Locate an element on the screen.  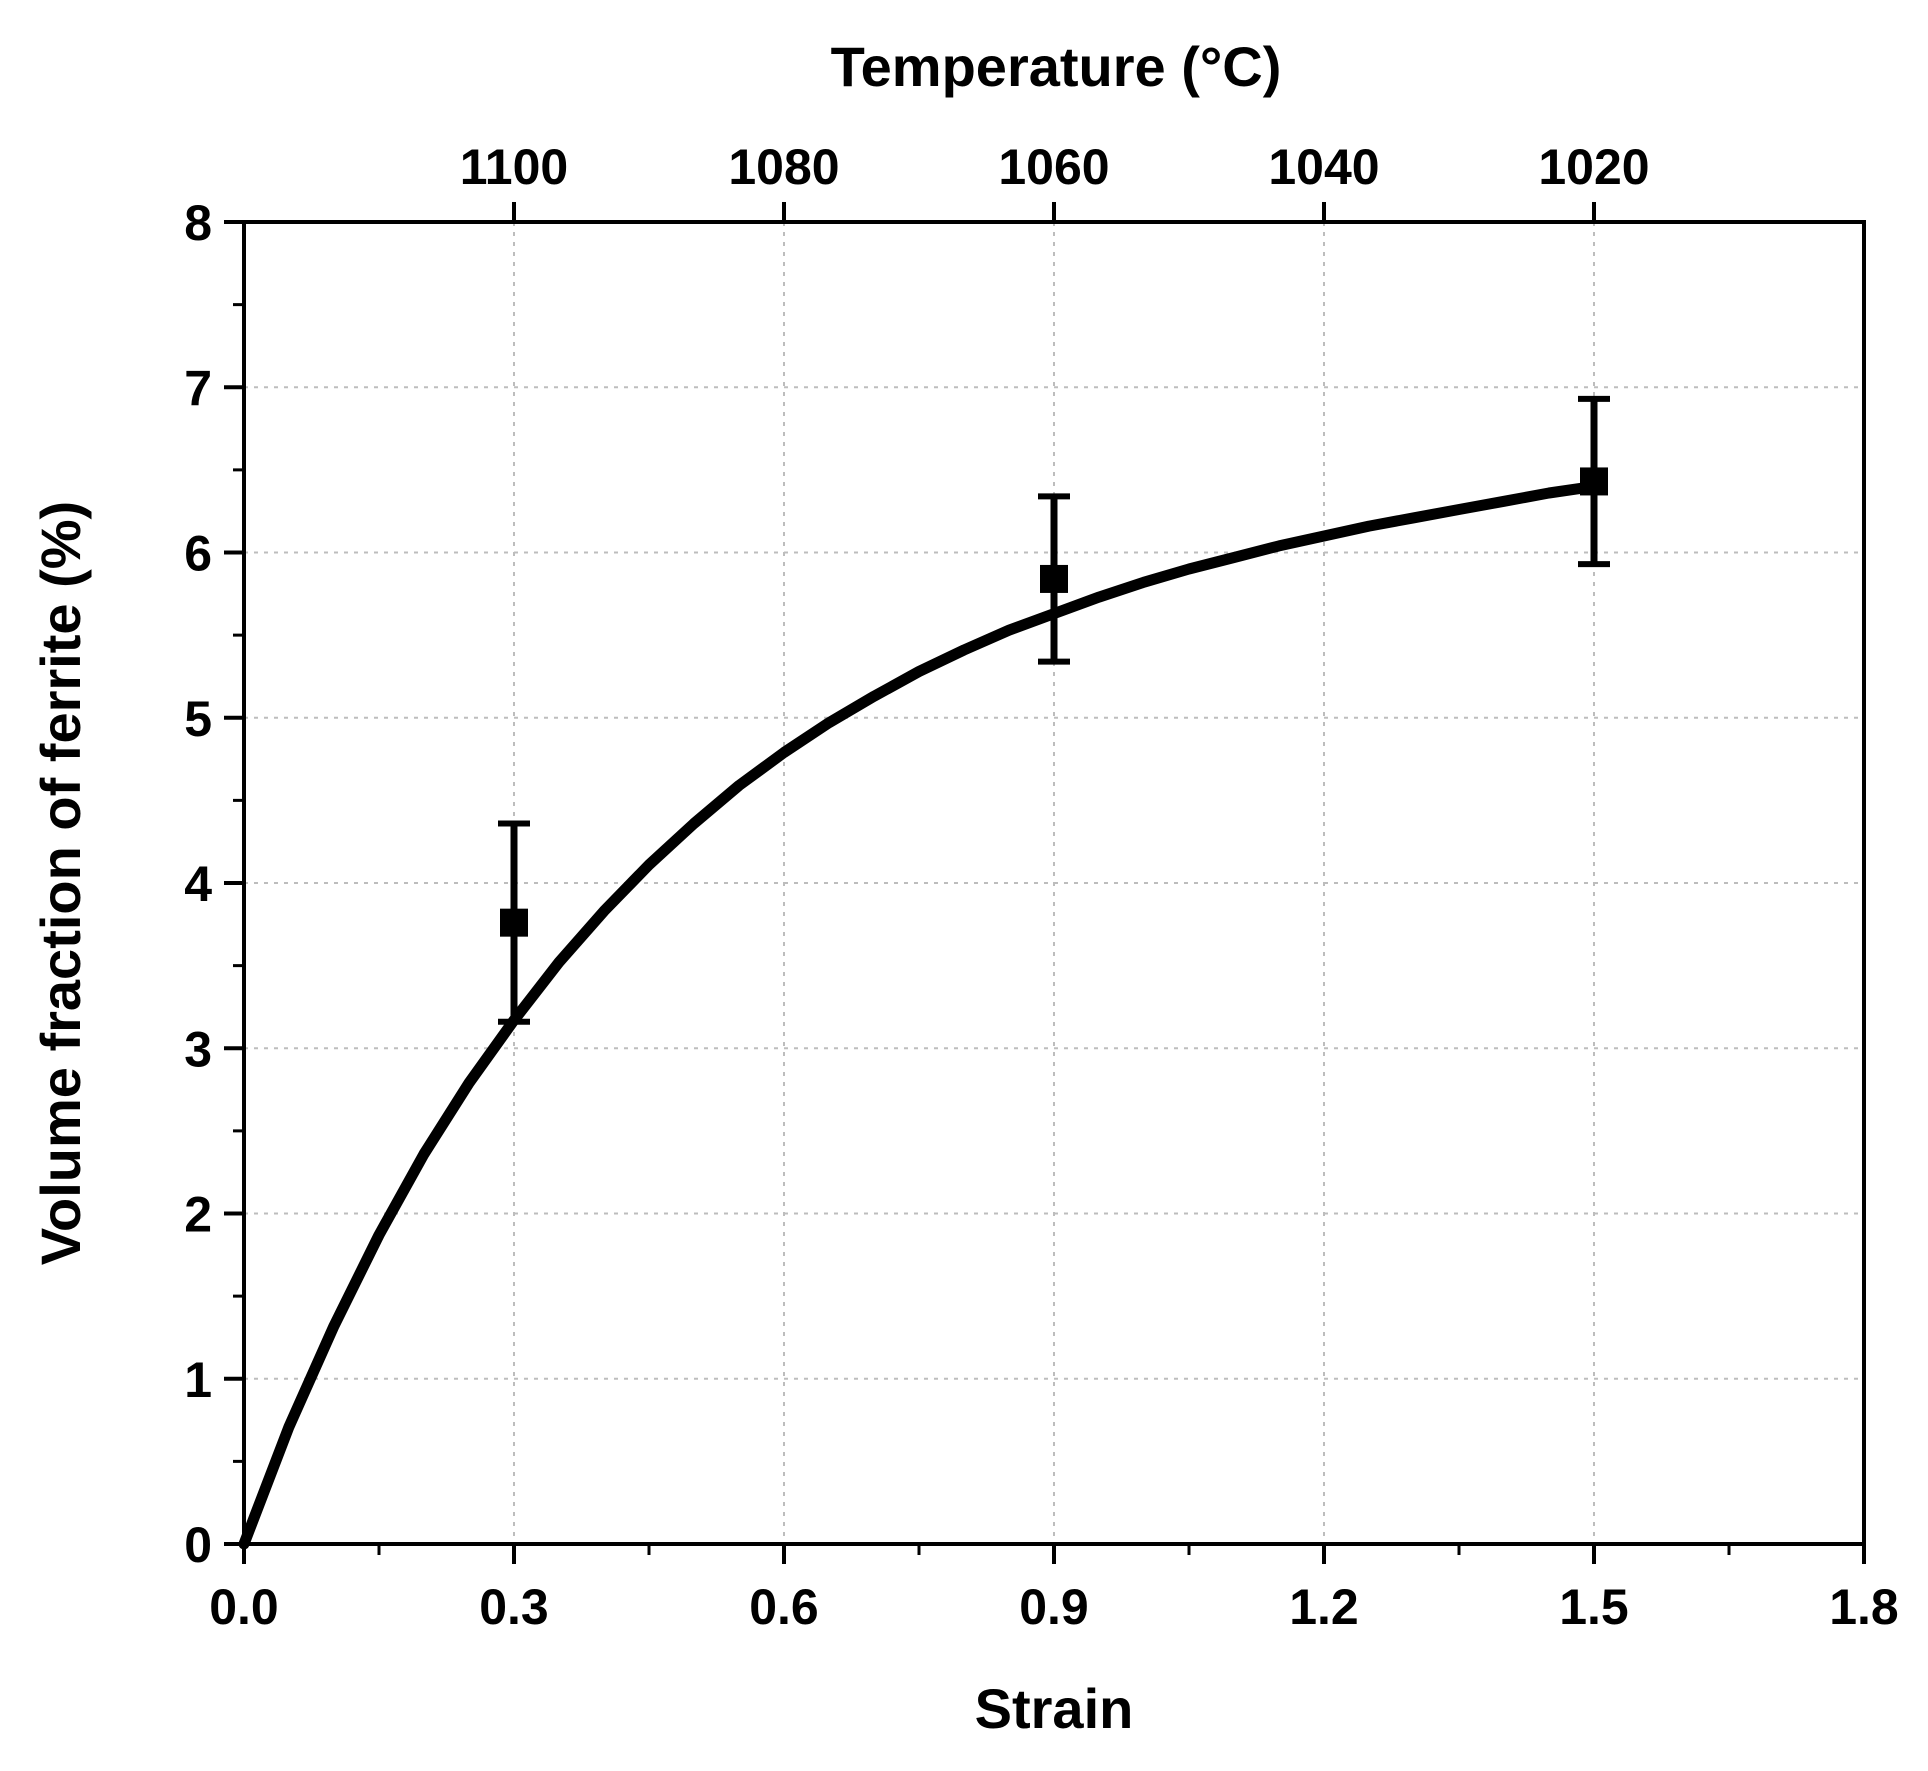
top-x-tick-label: 1080 is located at coordinates (783, 167).